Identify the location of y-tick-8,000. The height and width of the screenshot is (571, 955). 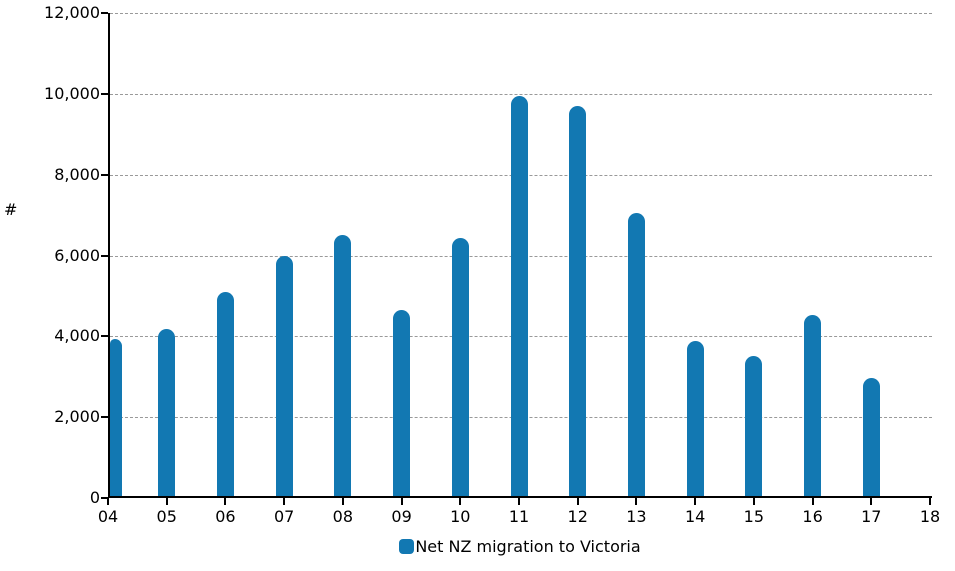
(104, 174).